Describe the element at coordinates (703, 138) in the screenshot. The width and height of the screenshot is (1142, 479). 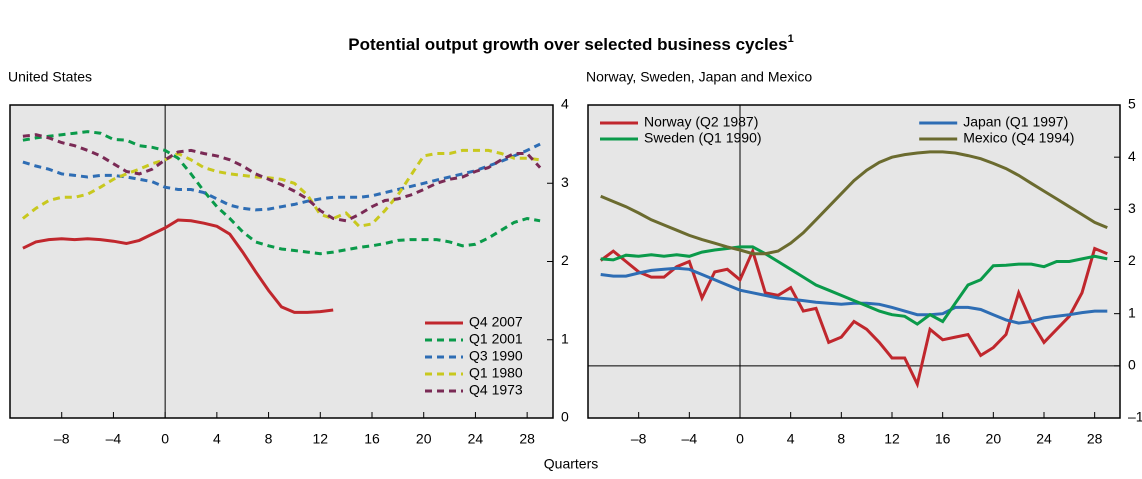
I see `legend-label: Sweden (Q1 1990)` at that location.